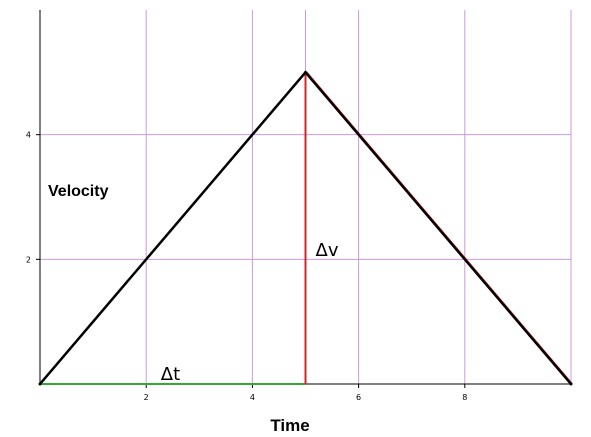 The height and width of the screenshot is (437, 591). I want to click on x-tick-label-4: 4, so click(252, 397).